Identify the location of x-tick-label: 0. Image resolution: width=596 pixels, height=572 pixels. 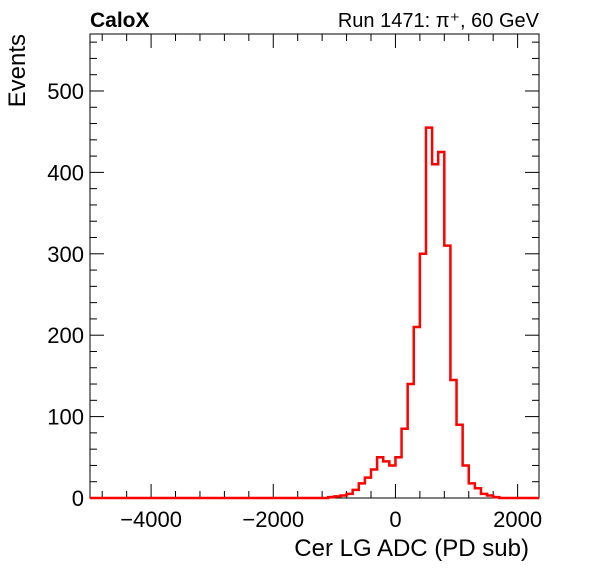
(395, 519).